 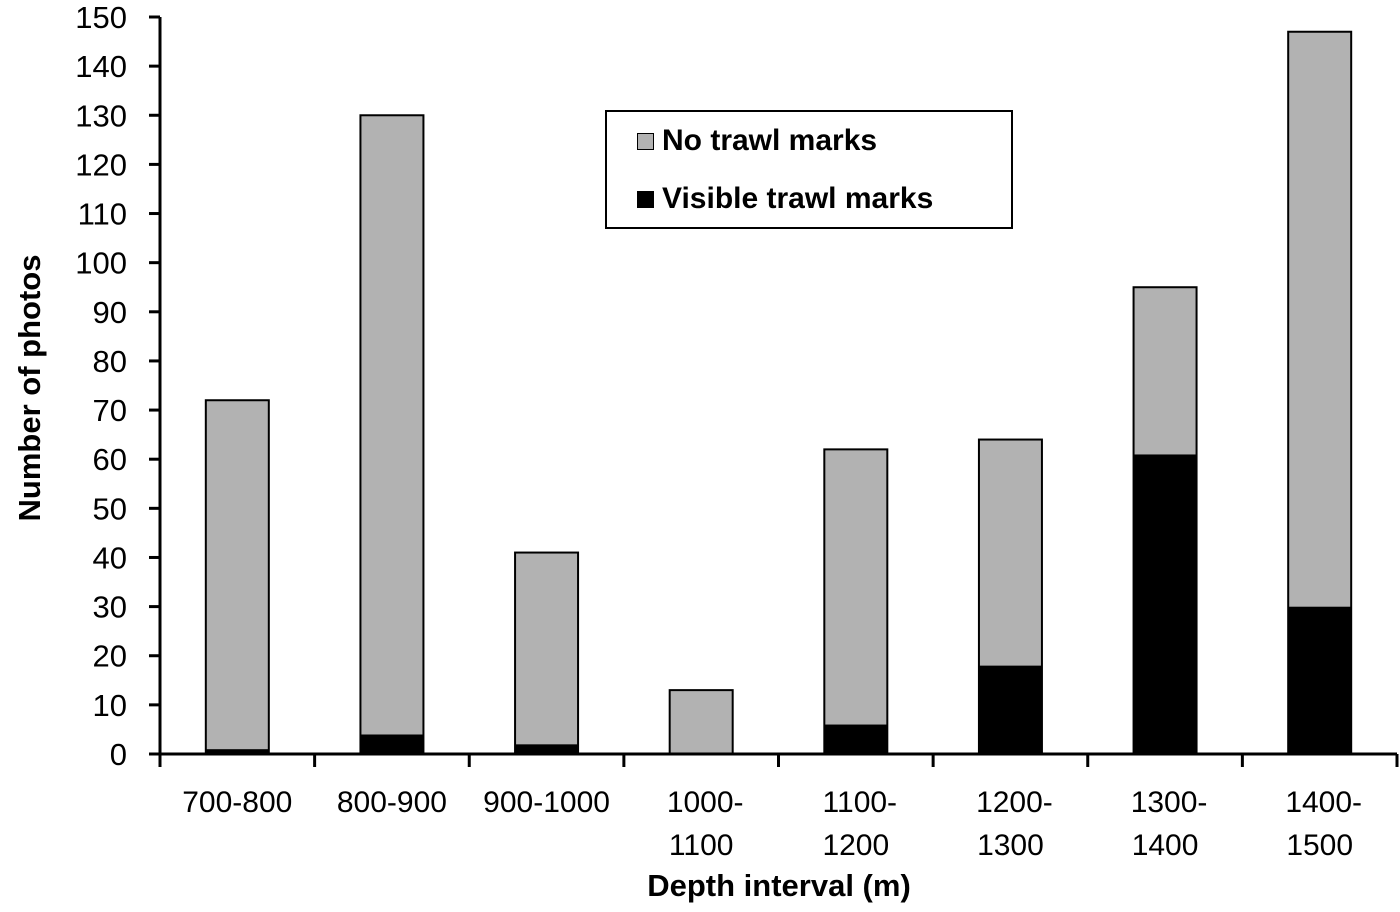 What do you see at coordinates (110, 361) in the screenshot?
I see `y-tick-label: 80` at bounding box center [110, 361].